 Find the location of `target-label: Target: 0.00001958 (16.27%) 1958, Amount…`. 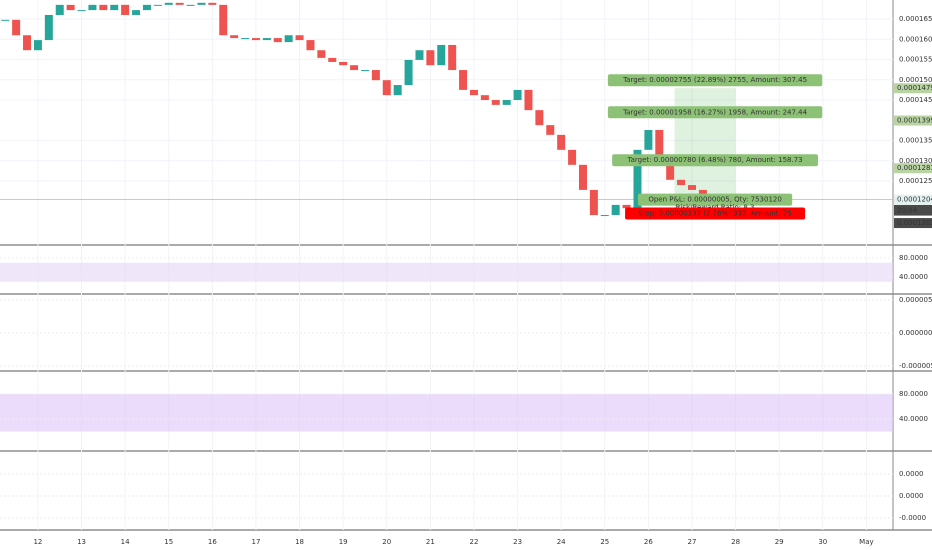

target-label: Target: 0.00001958 (16.27%) 1958, Amount… is located at coordinates (715, 112).